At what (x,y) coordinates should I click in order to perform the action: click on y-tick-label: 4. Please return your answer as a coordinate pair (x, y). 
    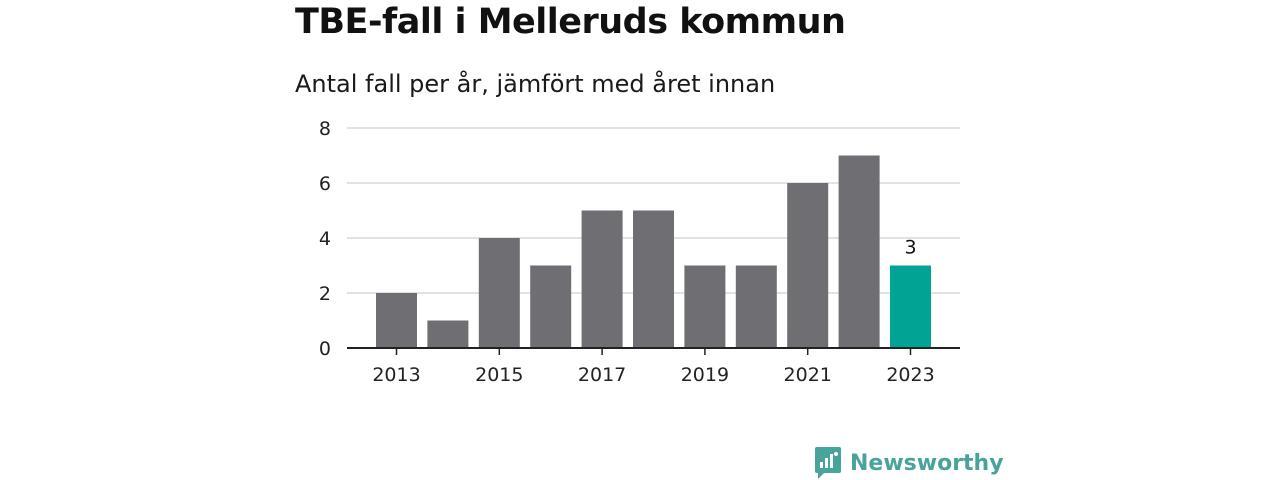
    Looking at the image, I should click on (325, 239).